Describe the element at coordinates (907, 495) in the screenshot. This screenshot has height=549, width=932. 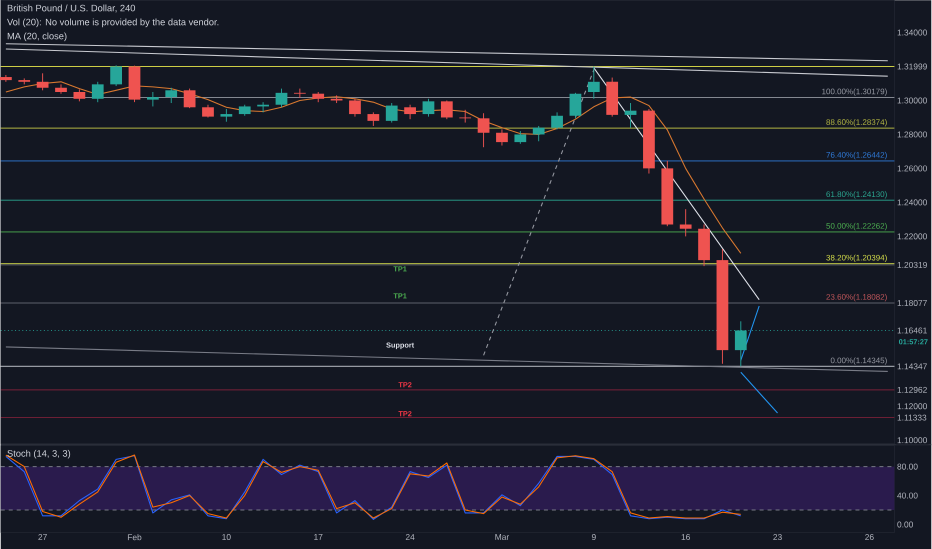
I see `y-tick-label: 40.00` at that location.